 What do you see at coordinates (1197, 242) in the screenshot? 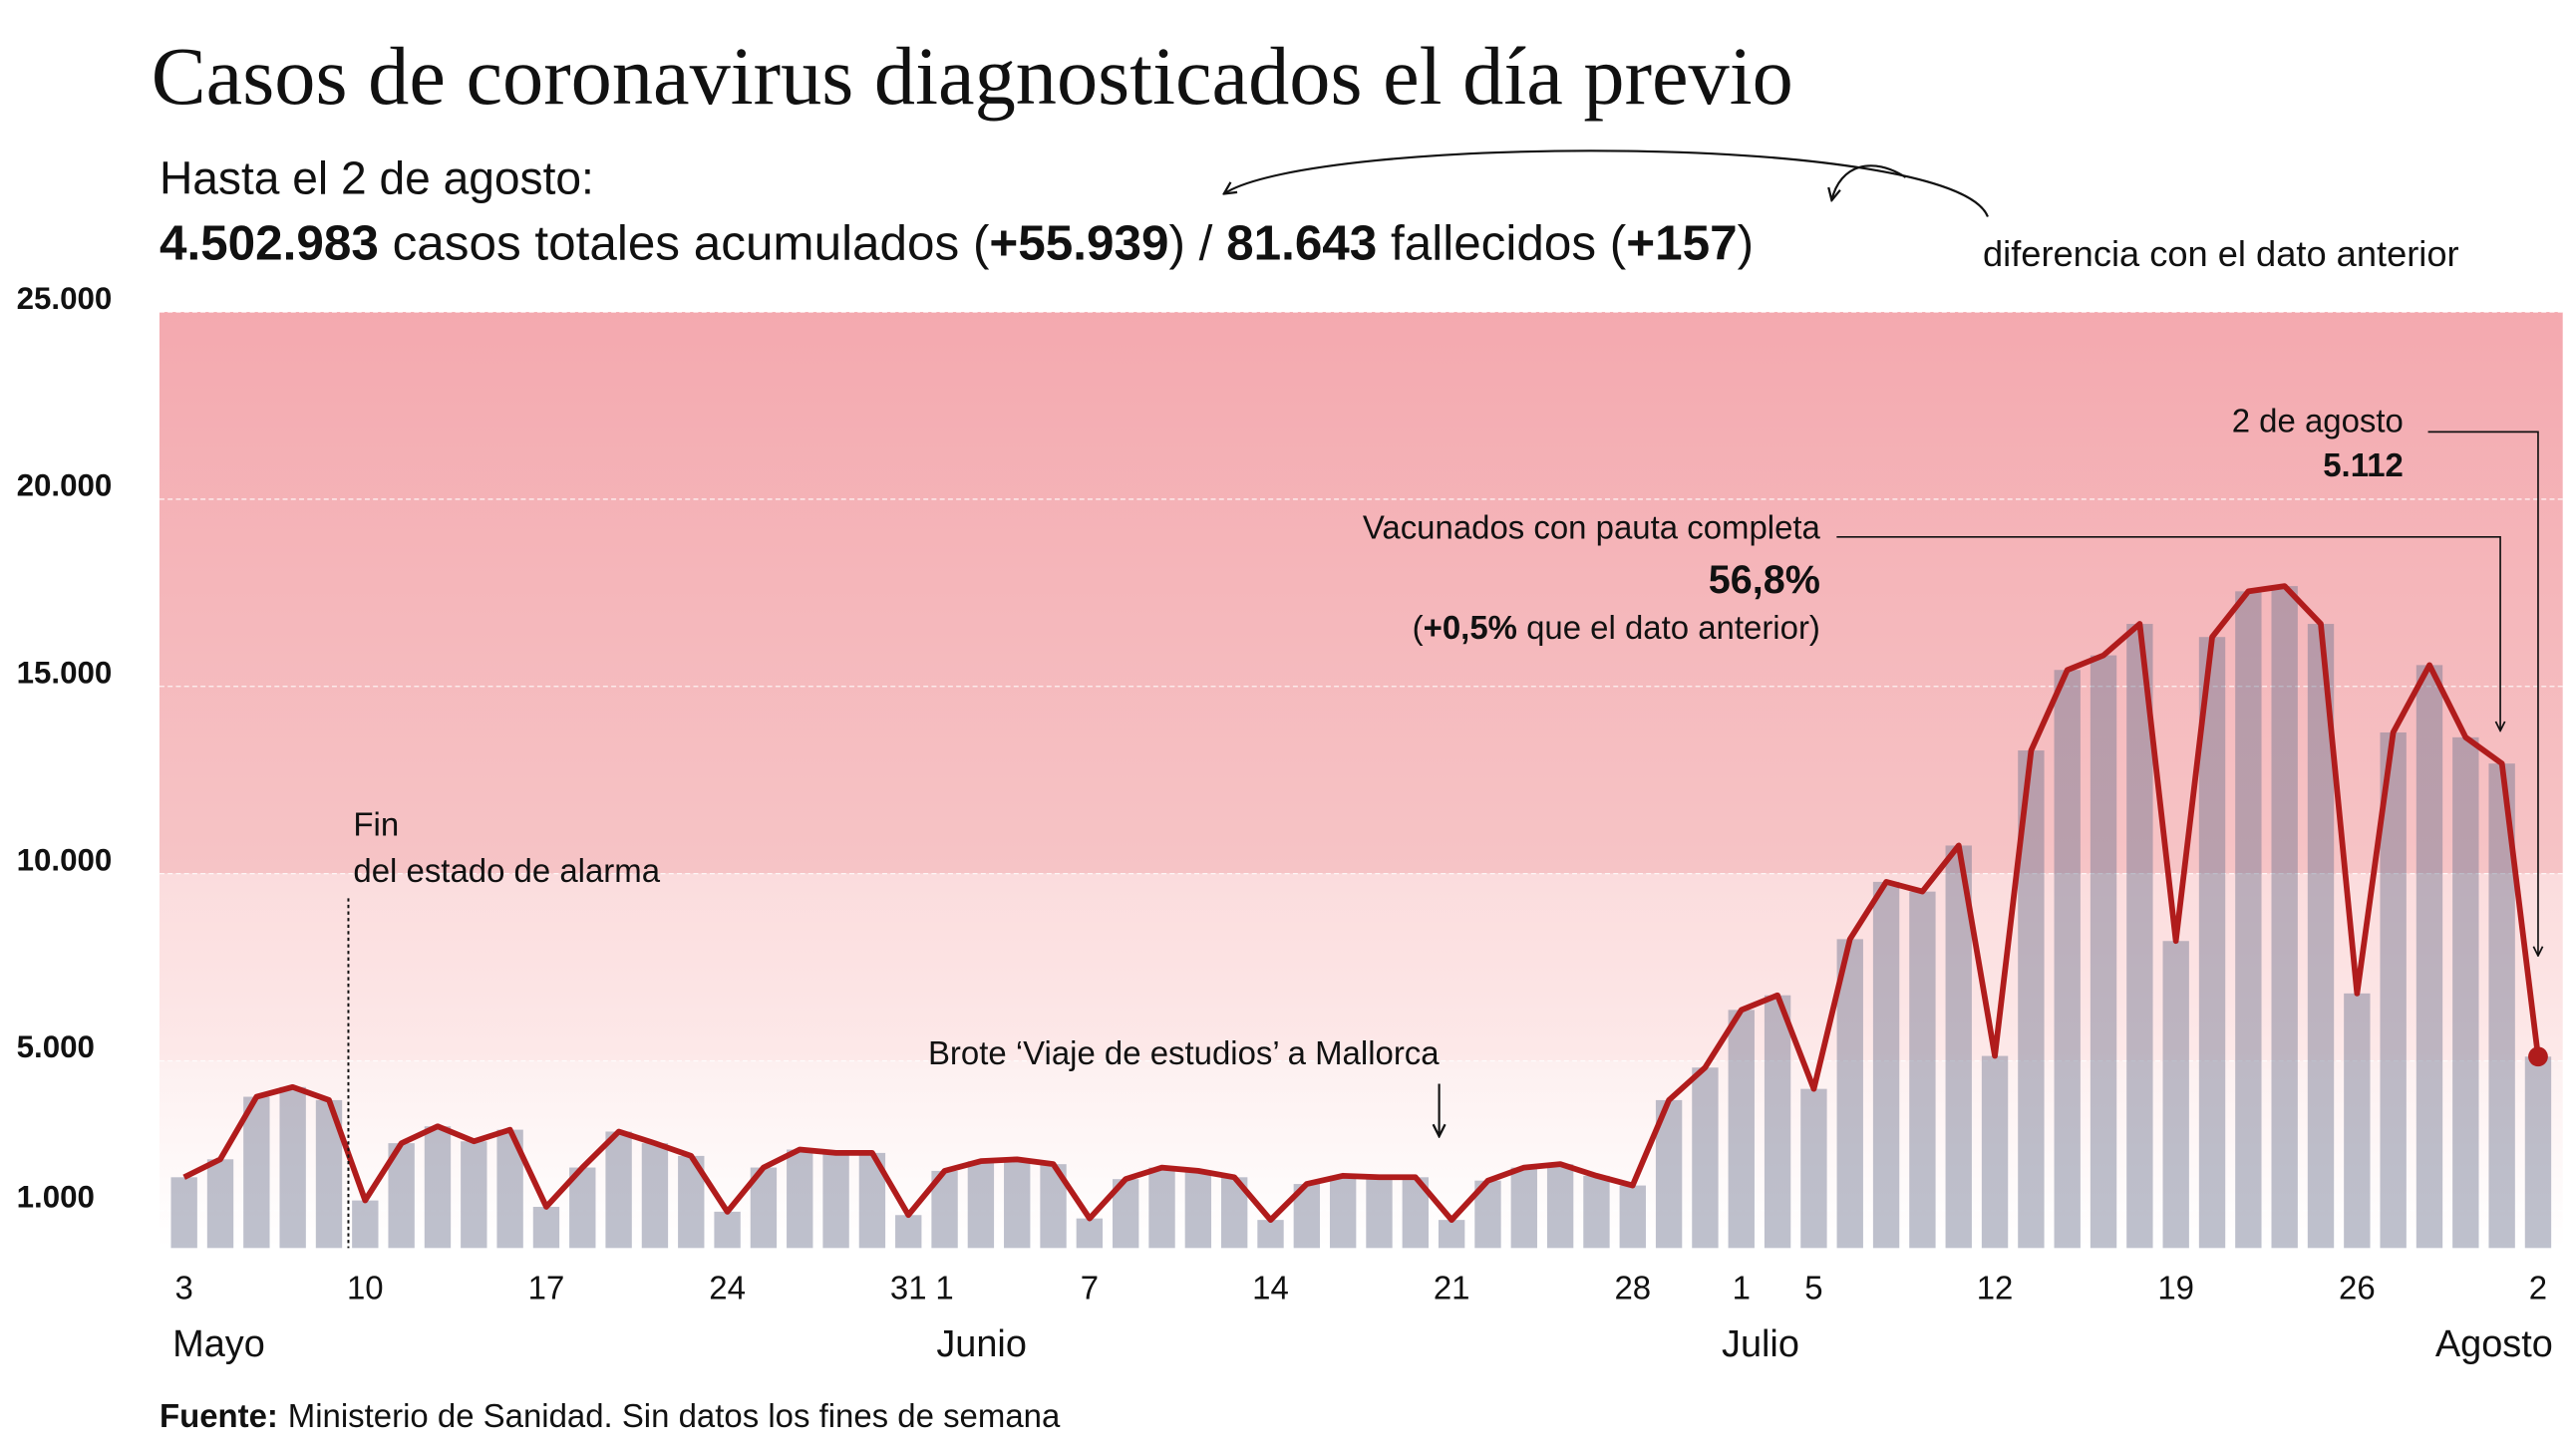
I see `text-segment: ) /` at bounding box center [1197, 242].